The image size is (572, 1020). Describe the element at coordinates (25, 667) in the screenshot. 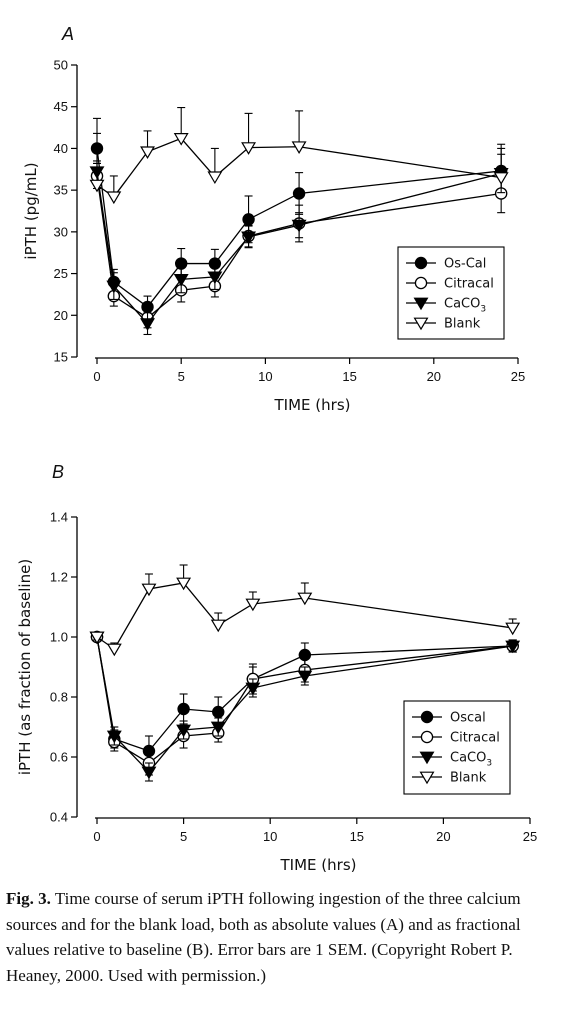

I see `y-axis-title: iPTH (as fraction of baseline)` at that location.